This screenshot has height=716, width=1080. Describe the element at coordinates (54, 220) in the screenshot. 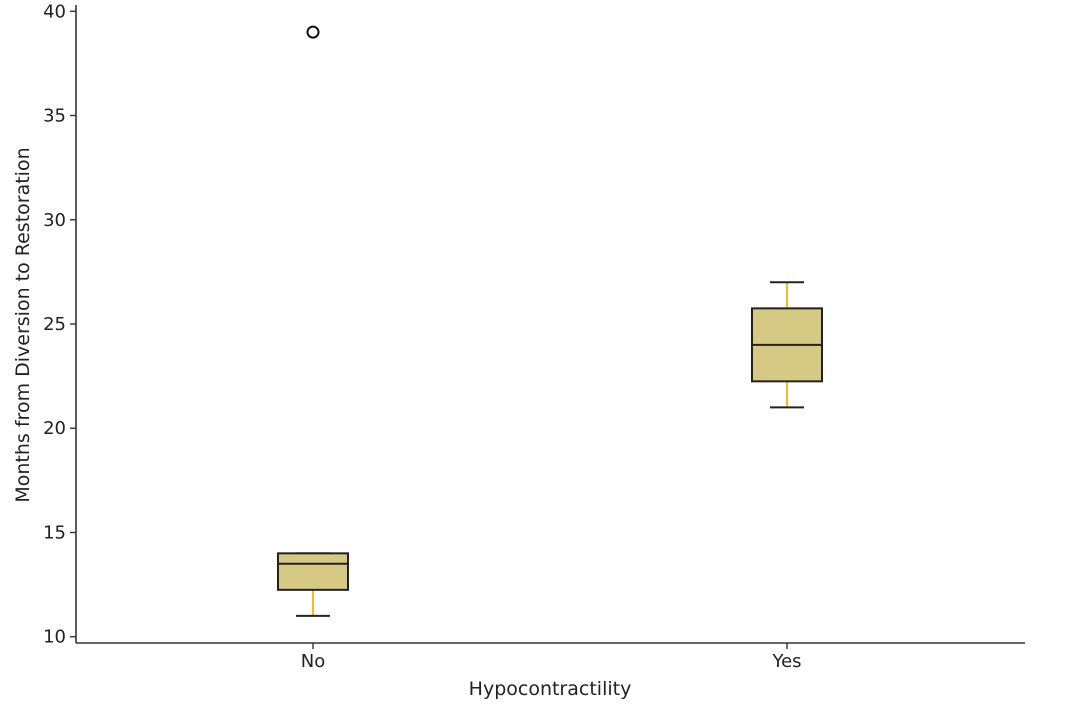

I see `y-tick-label: 30` at that location.